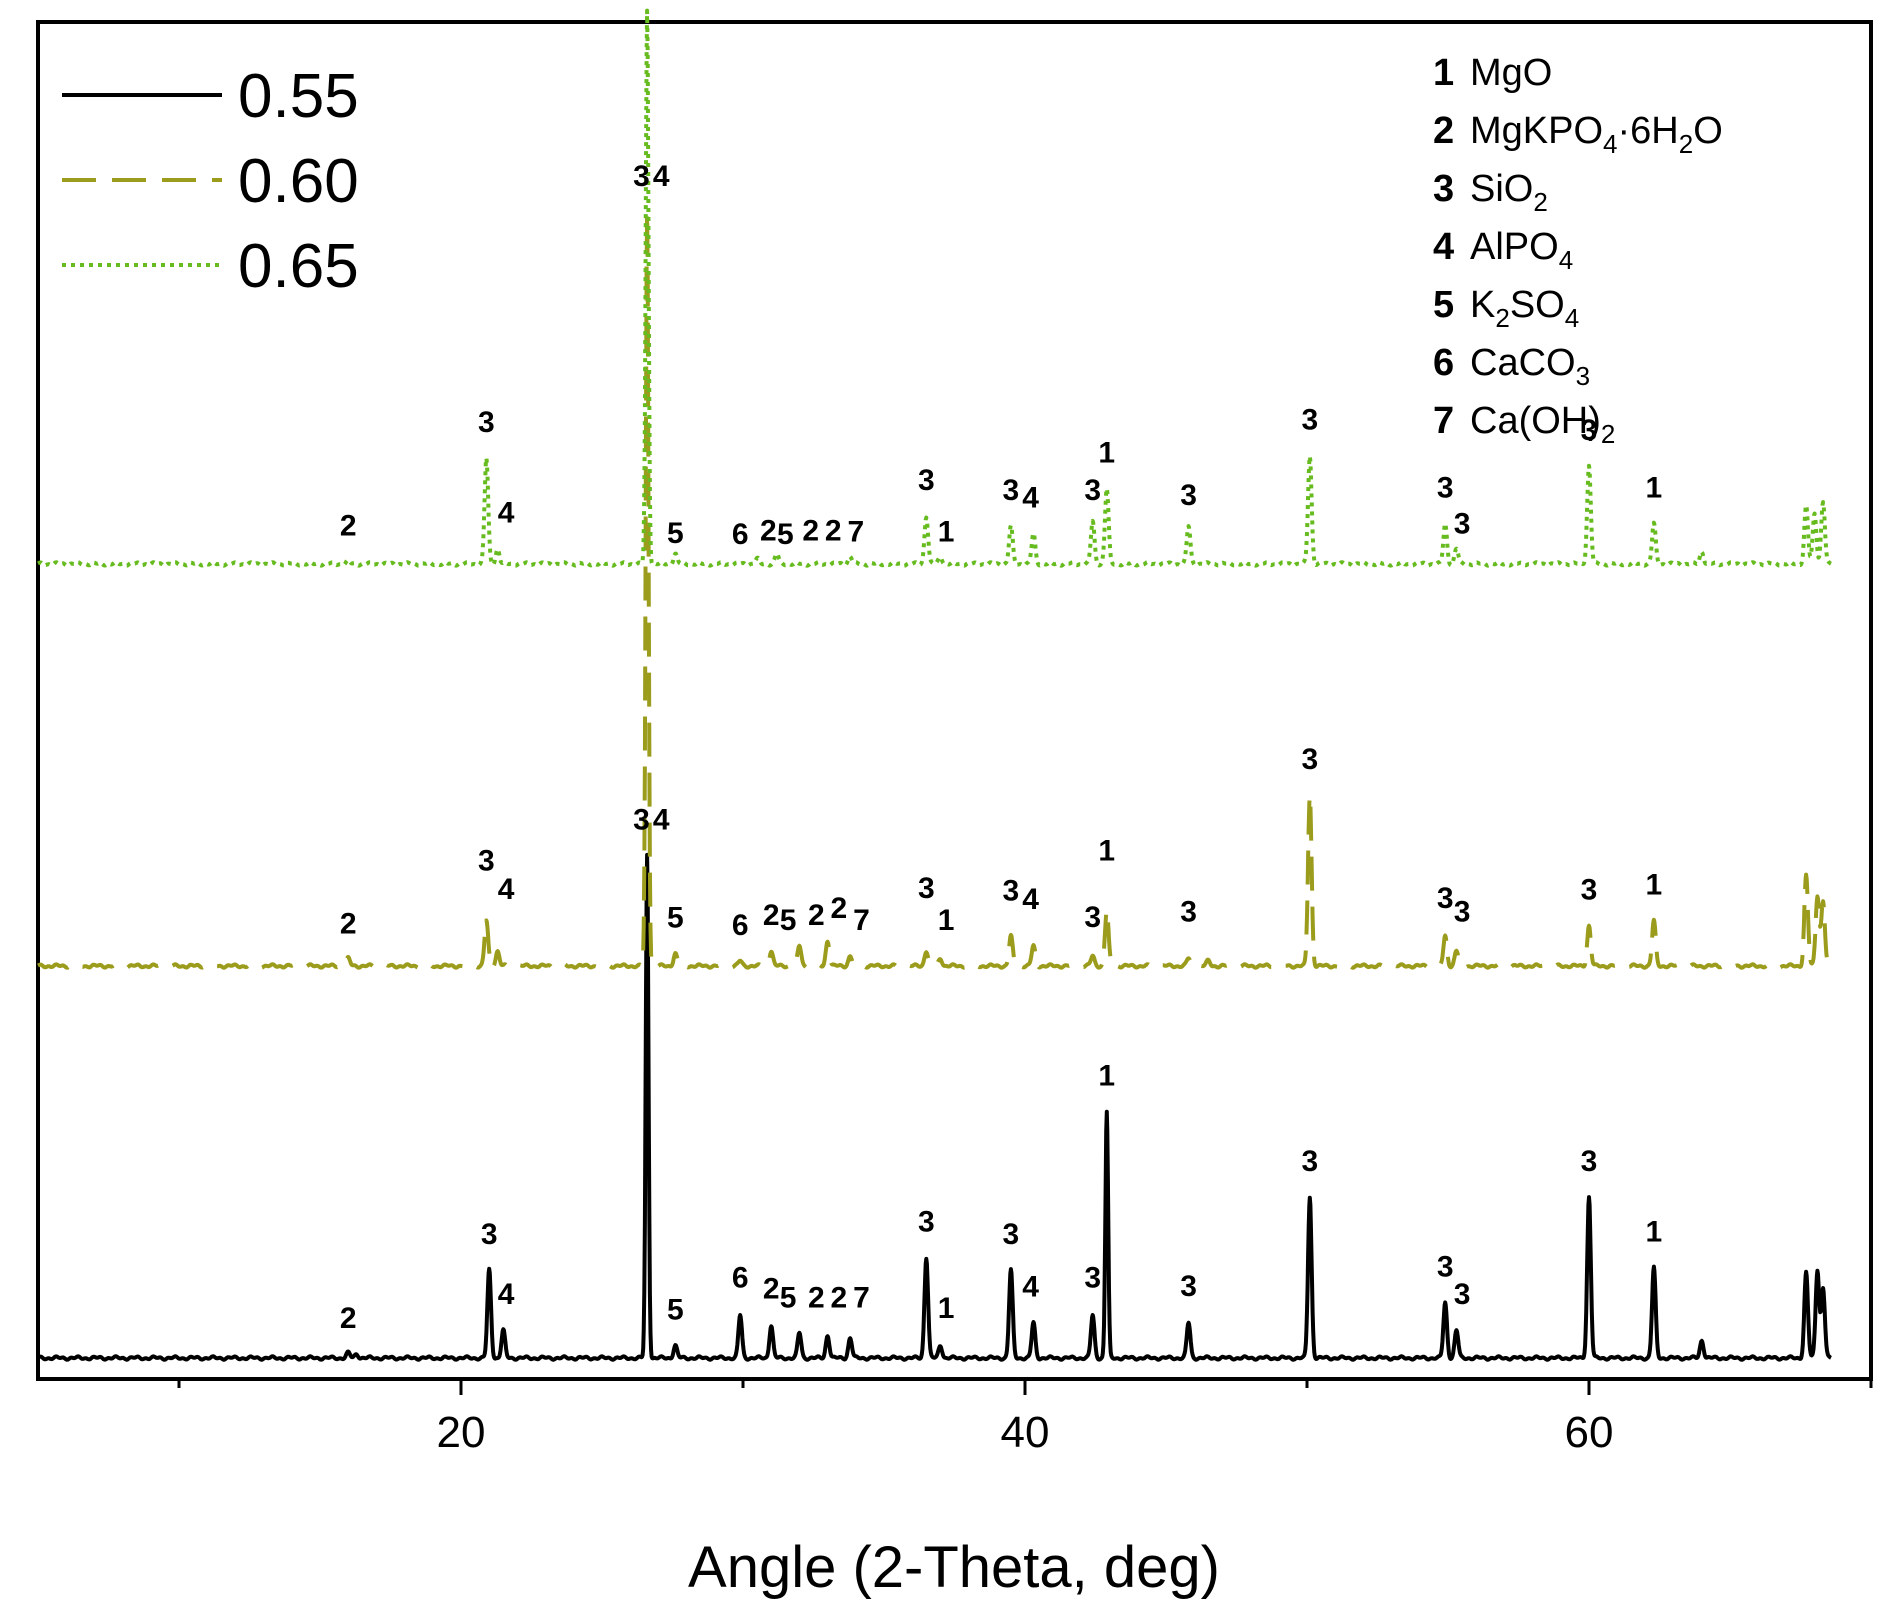 Image resolution: width=1891 pixels, height=1615 pixels. I want to click on phase-number: 4, so click(1443, 247).